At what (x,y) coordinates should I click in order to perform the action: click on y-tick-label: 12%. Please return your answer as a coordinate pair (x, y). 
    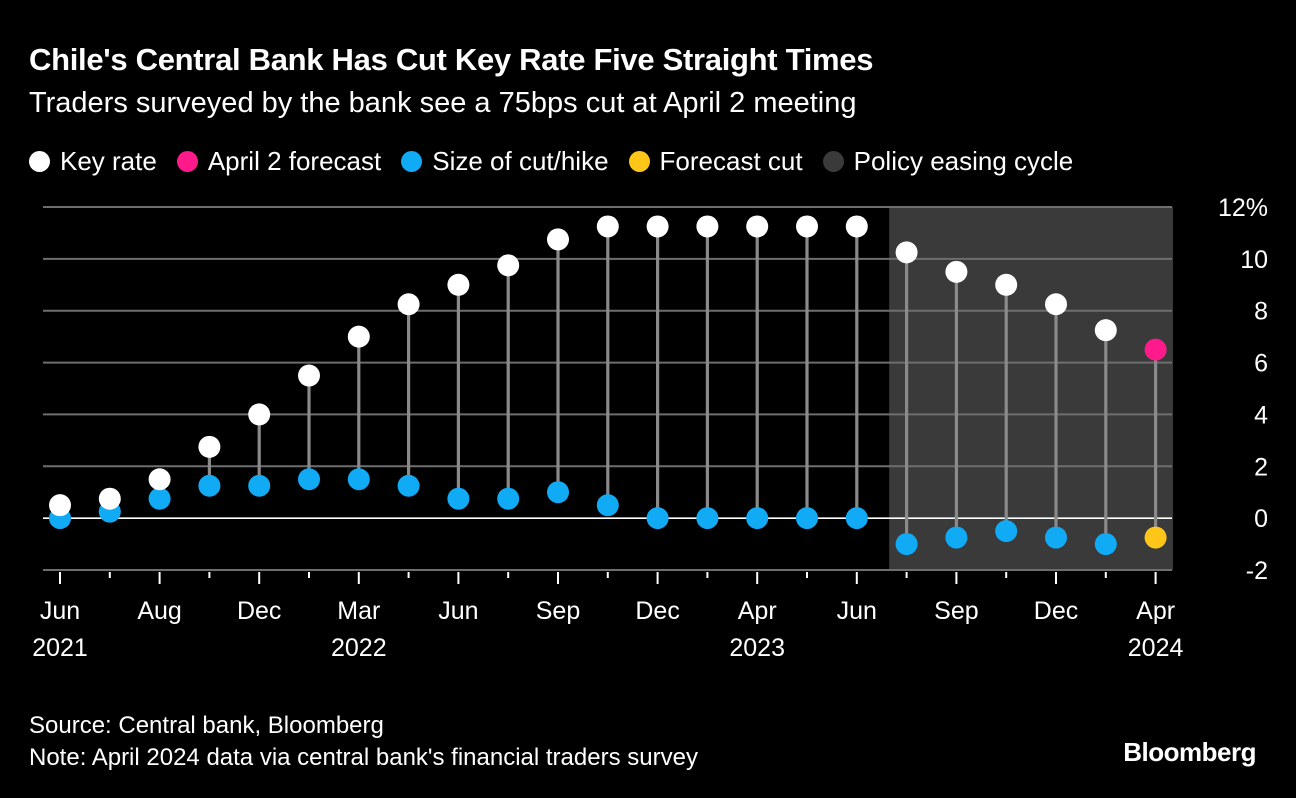
    Looking at the image, I should click on (1243, 208).